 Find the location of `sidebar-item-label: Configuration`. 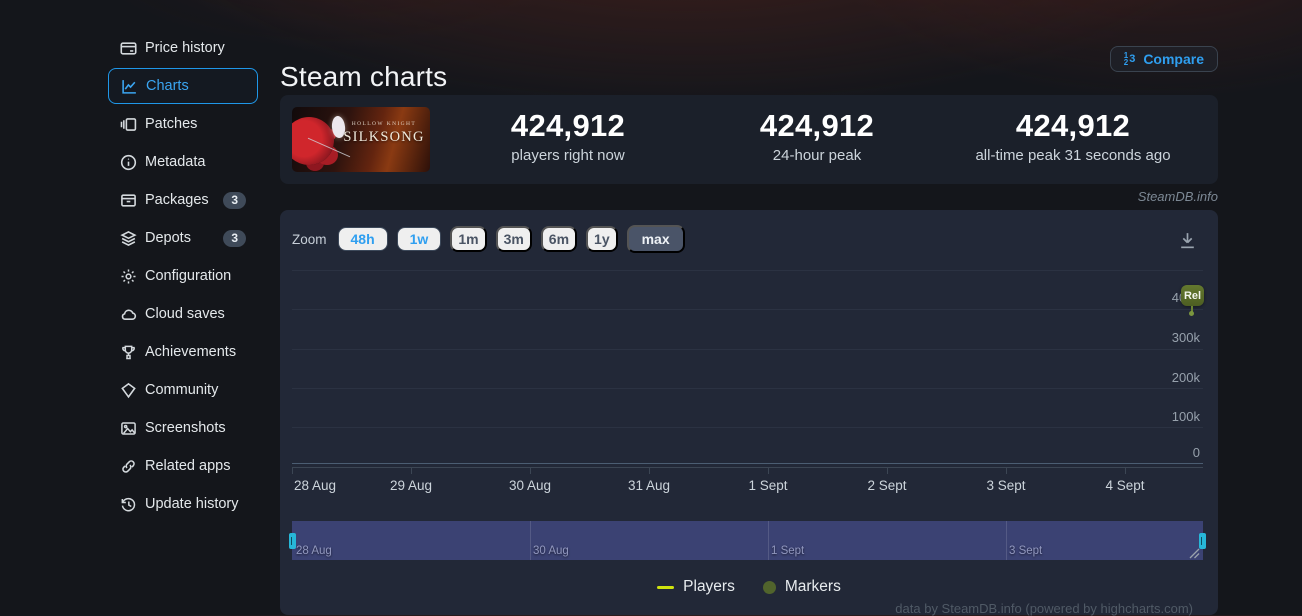

sidebar-item-label: Configuration is located at coordinates (188, 276).